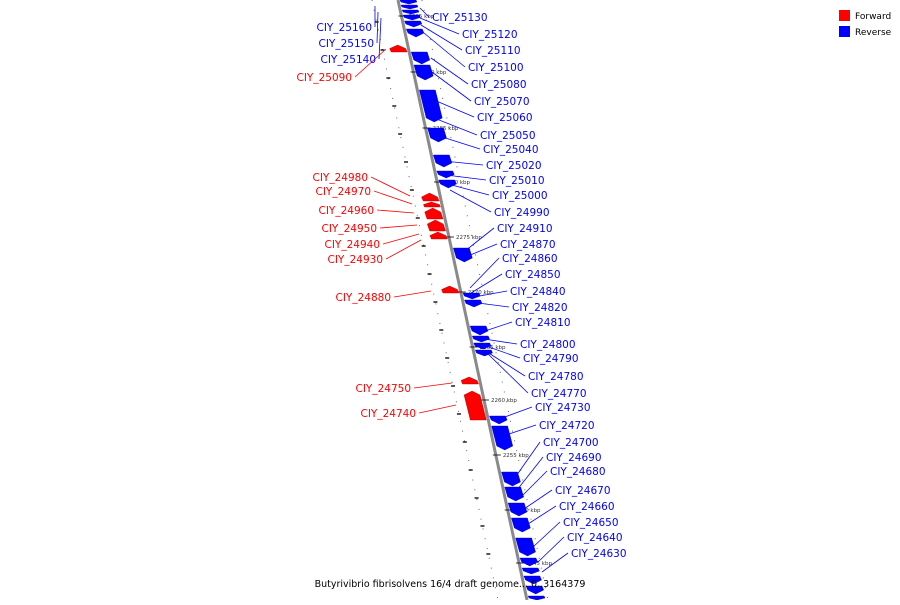  Describe the element at coordinates (522, 213) in the screenshot. I see `gene-label-ciy-24990: CIY_24990` at that location.